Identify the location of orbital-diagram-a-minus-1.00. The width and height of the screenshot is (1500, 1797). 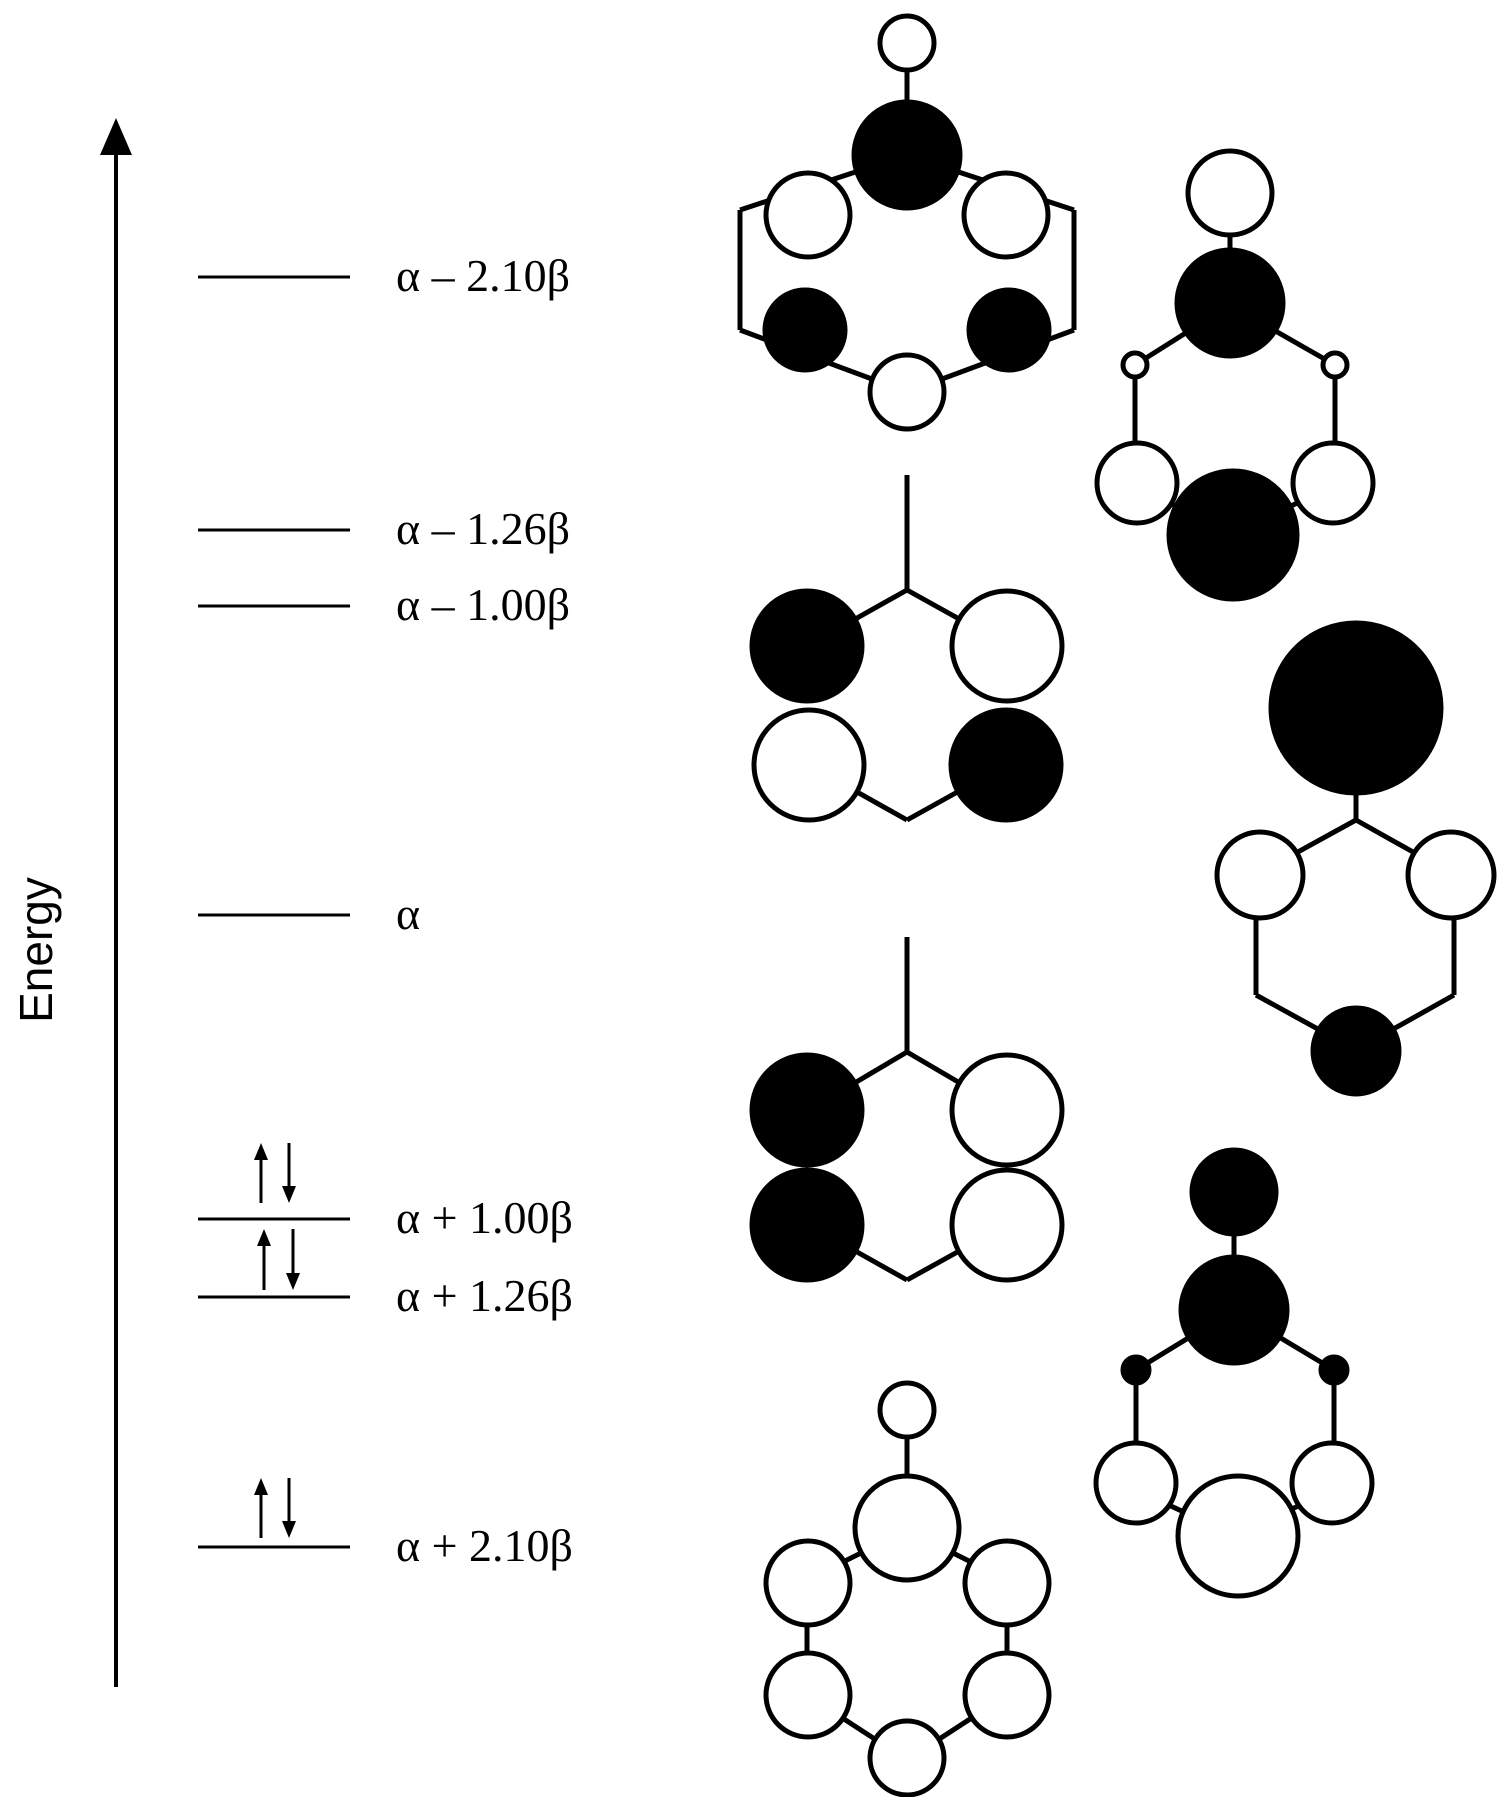
(907, 649).